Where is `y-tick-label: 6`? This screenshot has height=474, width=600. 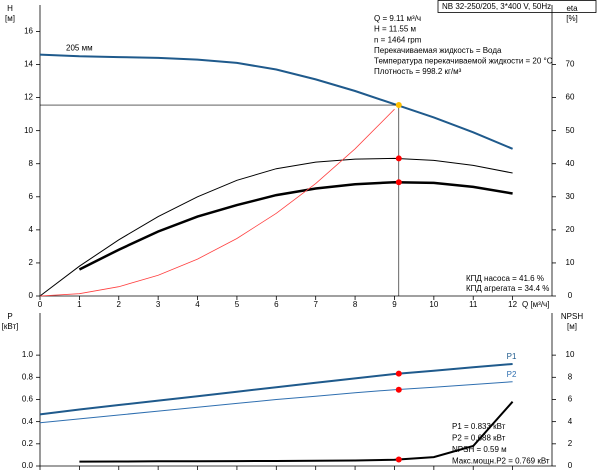 y-tick-label: 6 is located at coordinates (31, 196).